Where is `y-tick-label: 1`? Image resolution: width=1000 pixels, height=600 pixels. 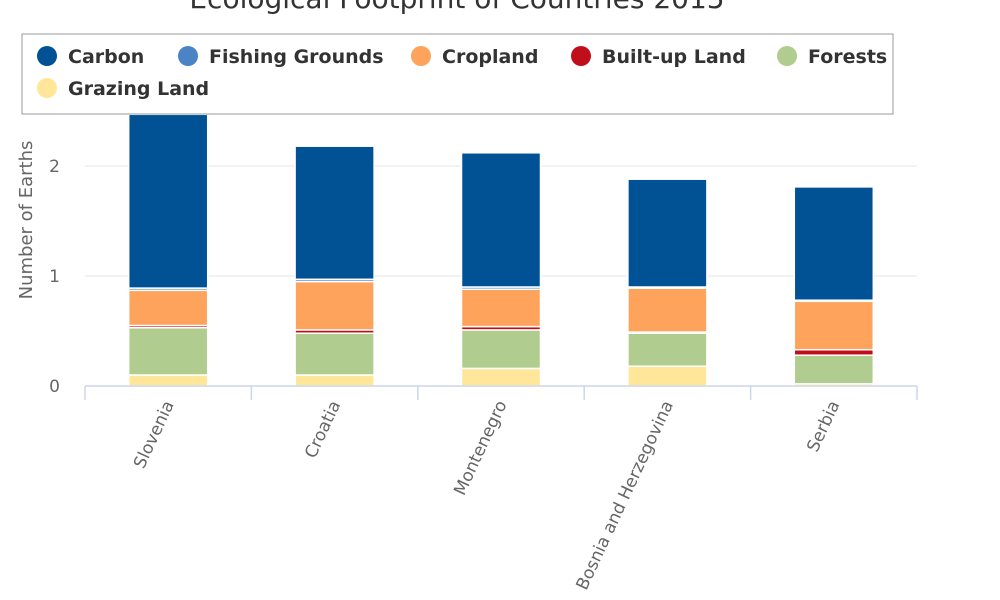 y-tick-label: 1 is located at coordinates (54, 277).